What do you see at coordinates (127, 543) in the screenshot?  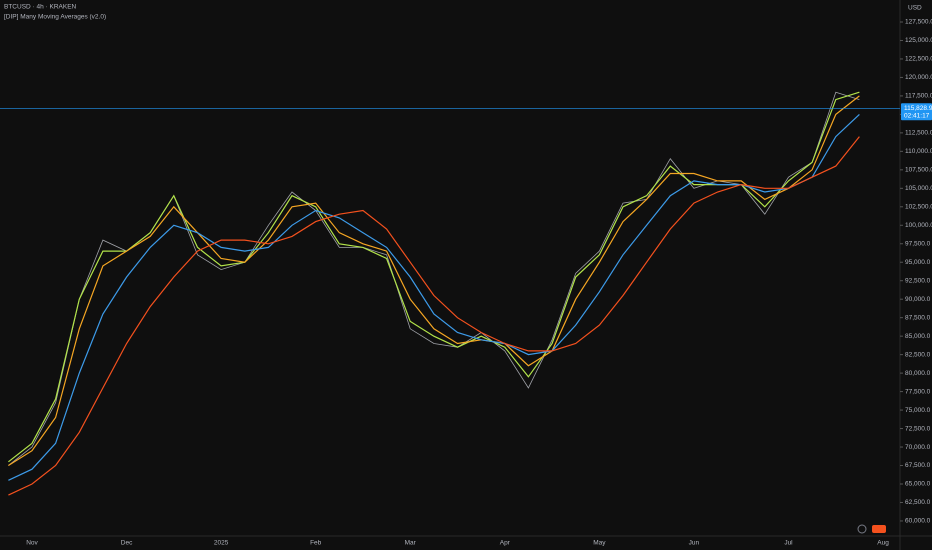 I see `x-tick-label: Dec` at bounding box center [127, 543].